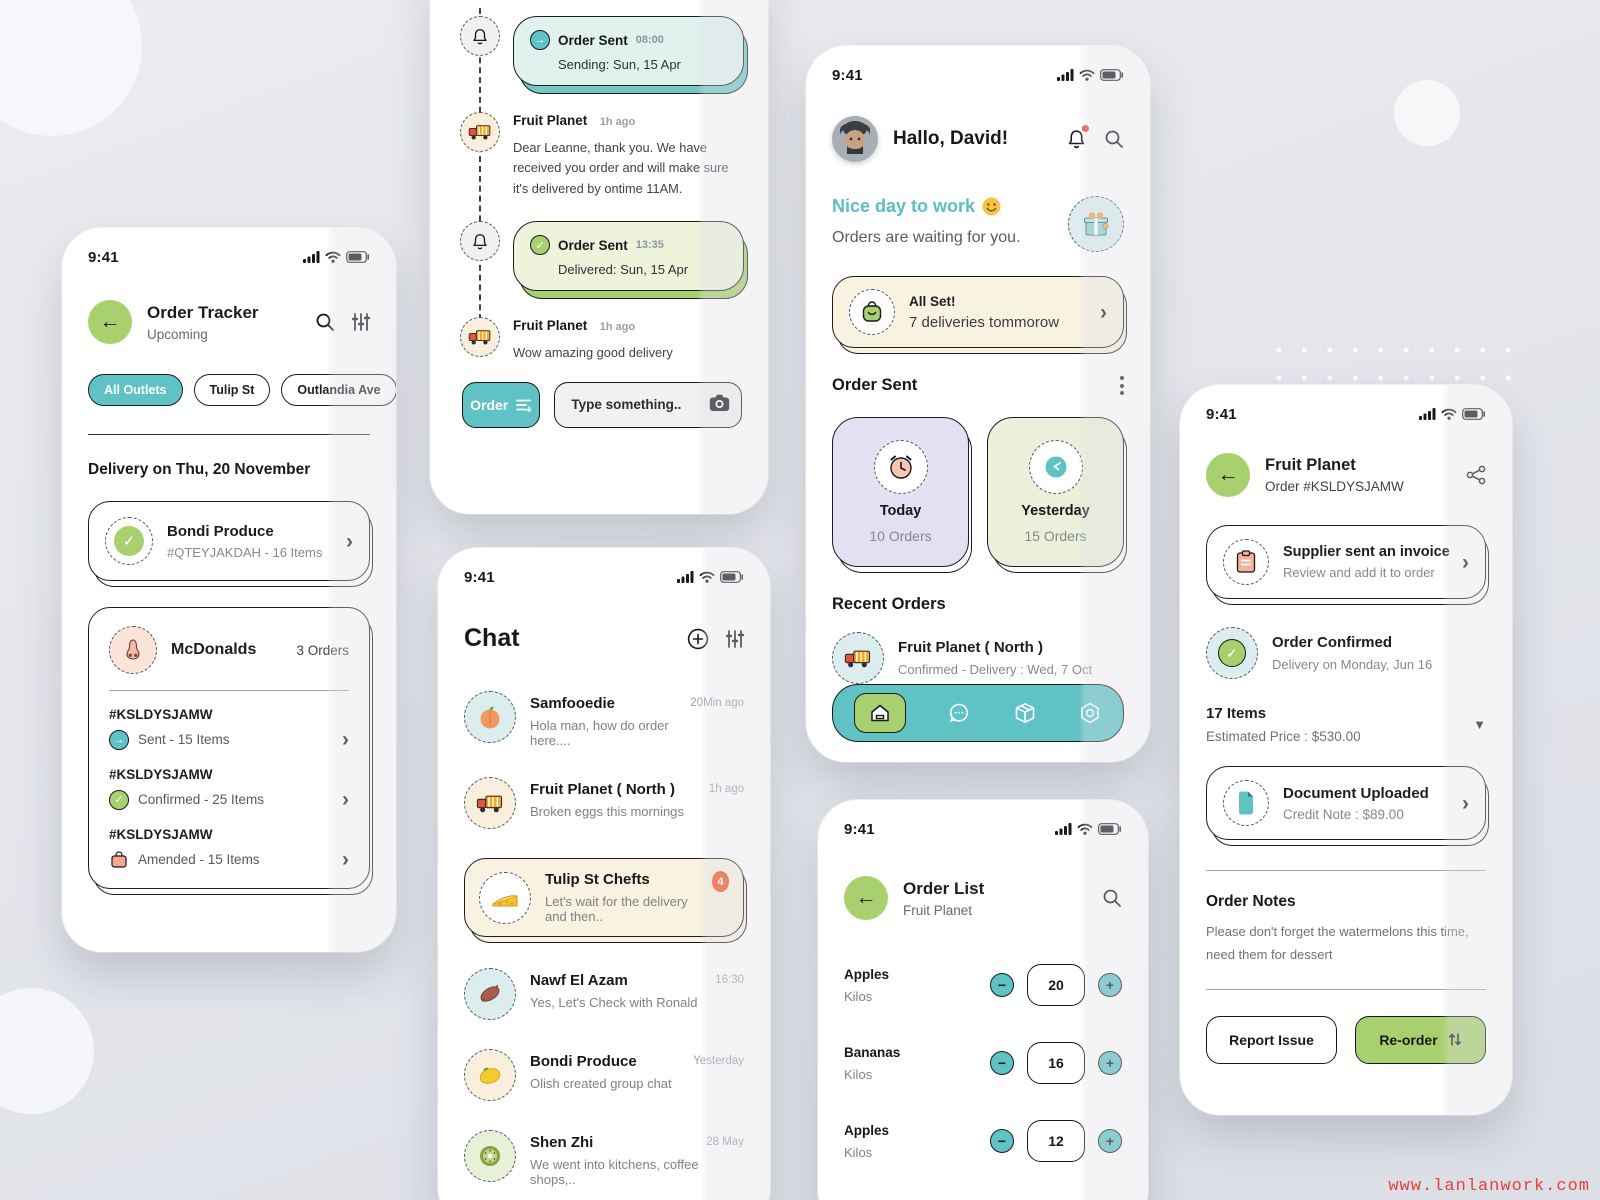 This screenshot has height=1200, width=1600. Describe the element at coordinates (1283, 736) in the screenshot. I see `estimated-price: Estimated Price : $530.00` at that location.